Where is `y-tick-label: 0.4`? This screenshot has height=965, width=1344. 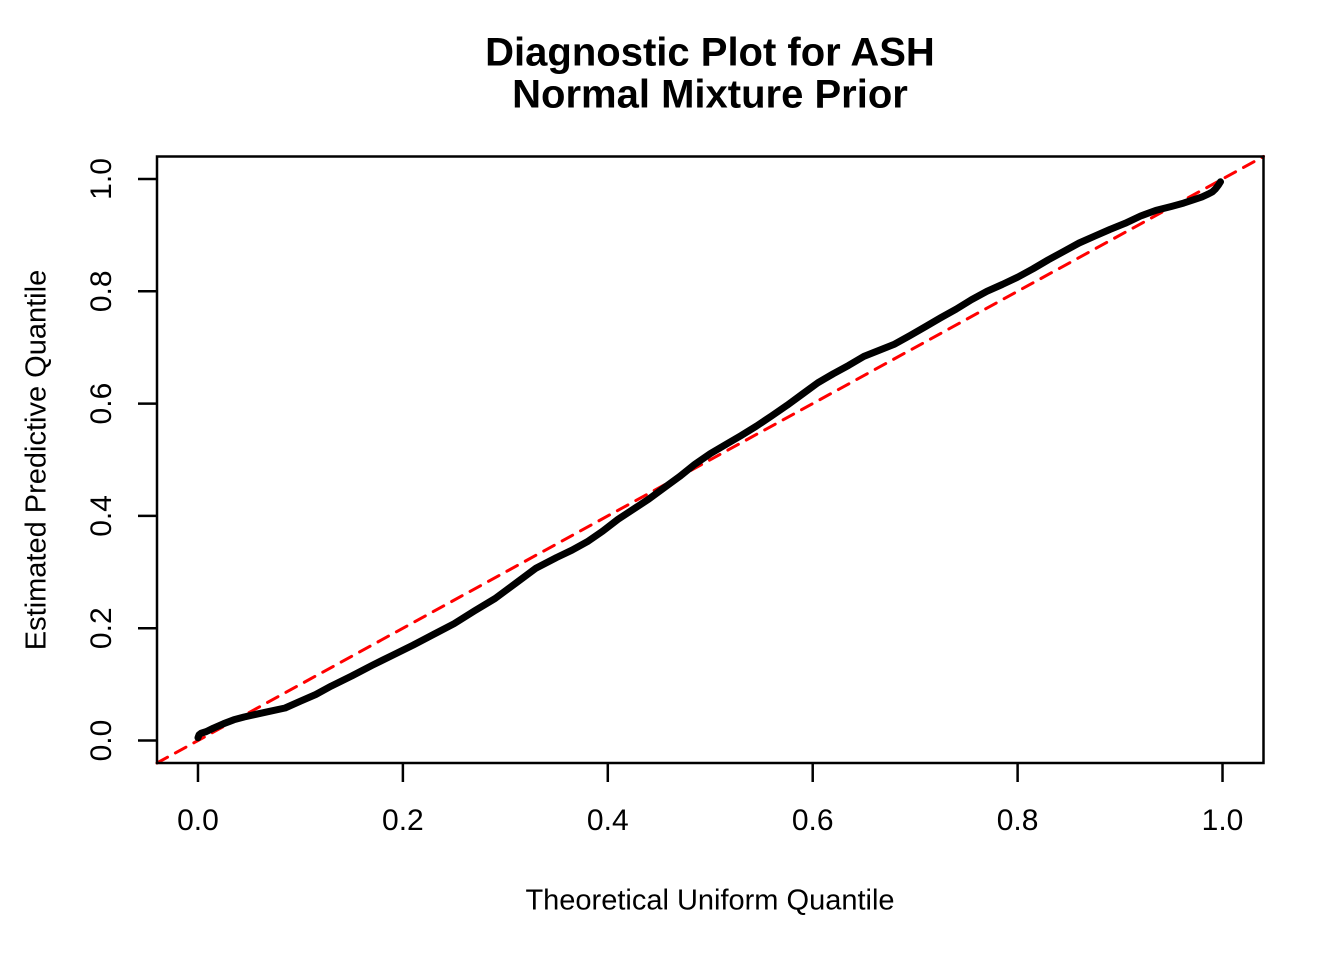 y-tick-label: 0.4 is located at coordinates (101, 516).